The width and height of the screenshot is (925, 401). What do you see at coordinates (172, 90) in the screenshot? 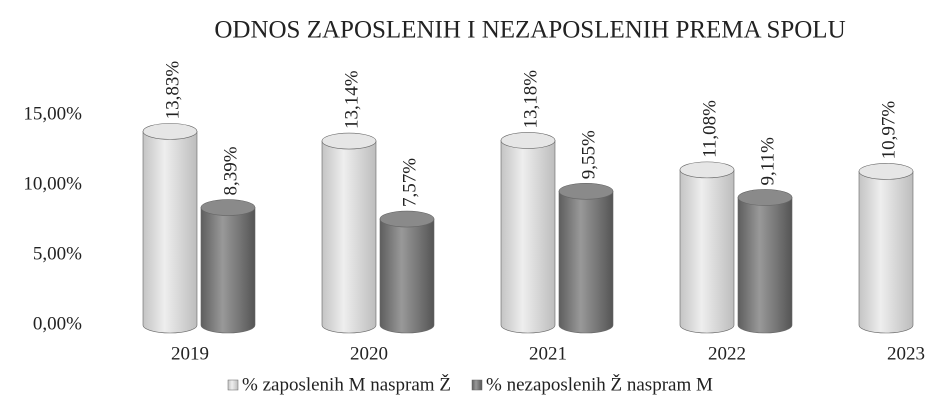
I see `value-label: 13,83%` at bounding box center [172, 90].